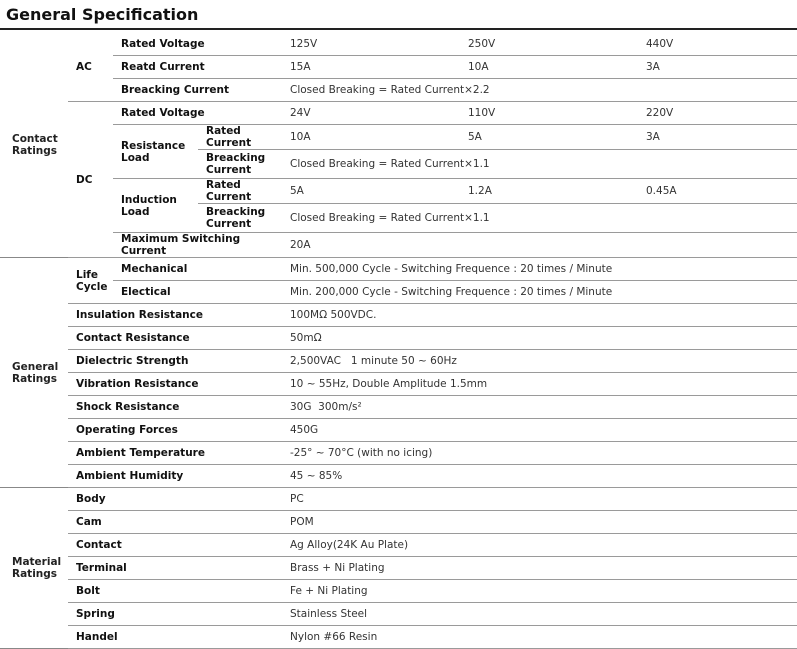  What do you see at coordinates (175, 591) in the screenshot?
I see `row-label: Bolt` at bounding box center [175, 591].